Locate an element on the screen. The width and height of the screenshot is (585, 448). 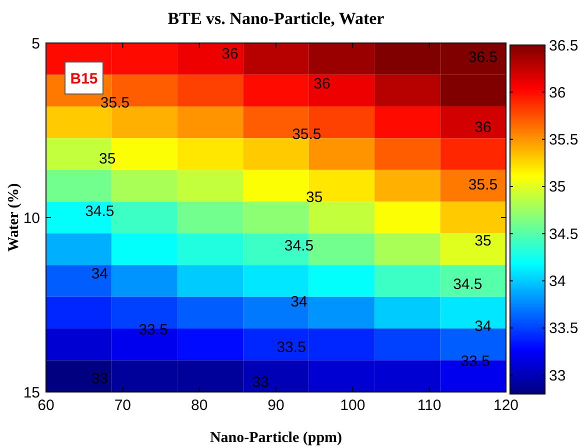
x-tick-label: 100 is located at coordinates (353, 405).